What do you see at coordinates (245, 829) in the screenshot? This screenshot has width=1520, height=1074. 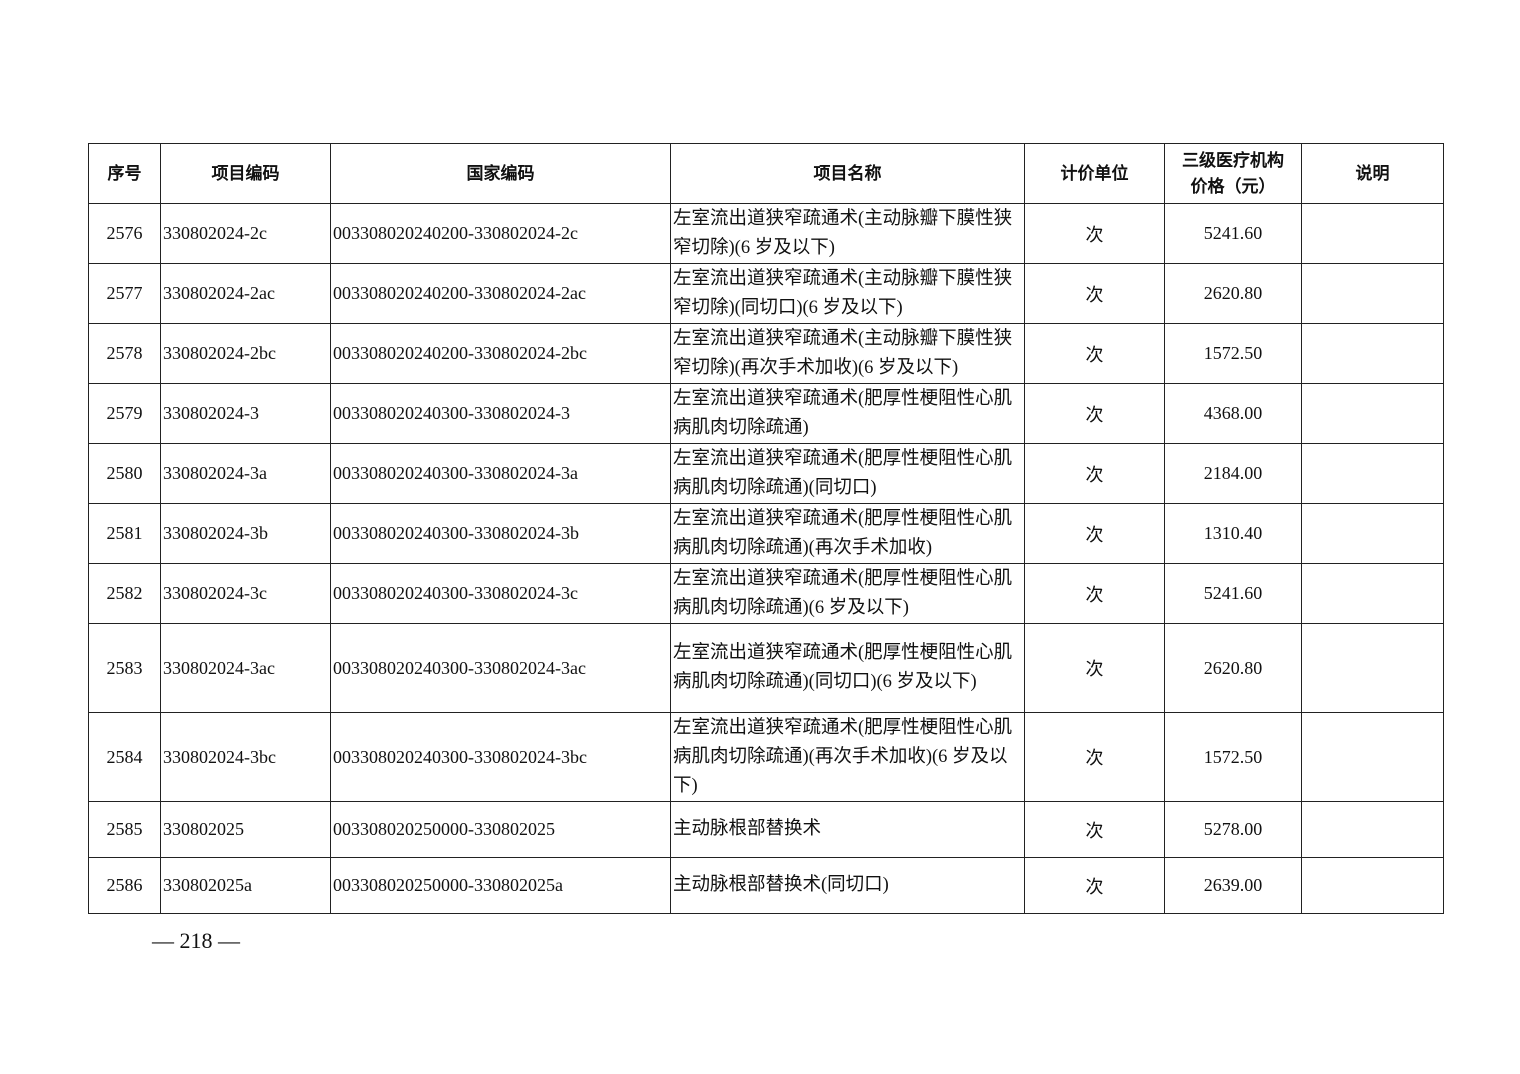 I see `cell-code: 330802025` at bounding box center [245, 829].